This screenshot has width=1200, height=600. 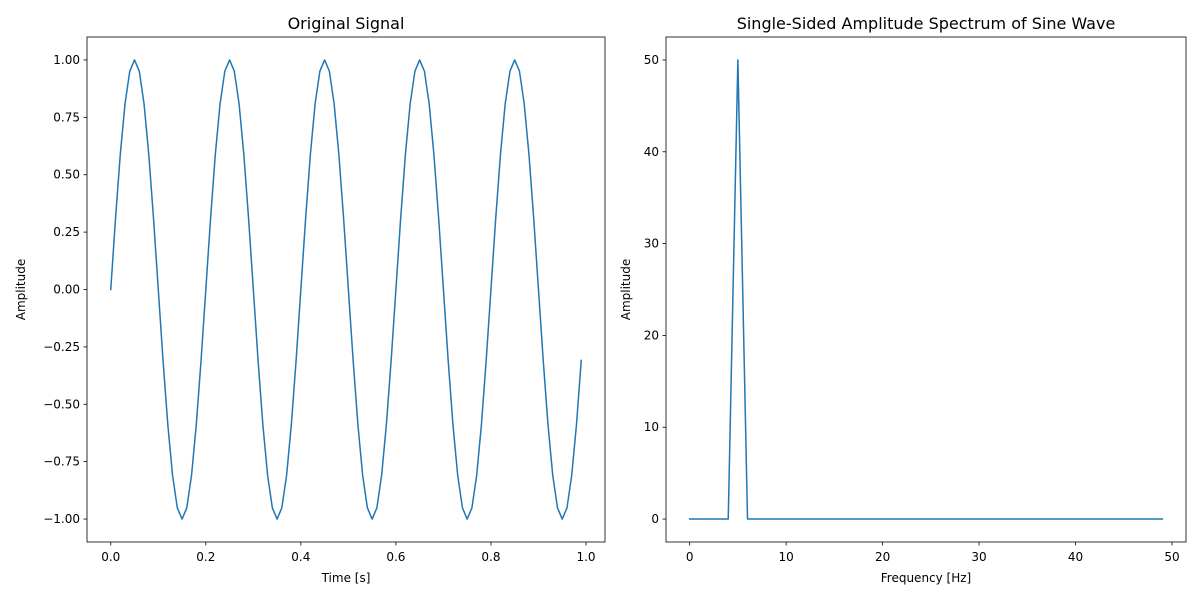 I want to click on y-tick-label: 0, so click(x=655, y=519).